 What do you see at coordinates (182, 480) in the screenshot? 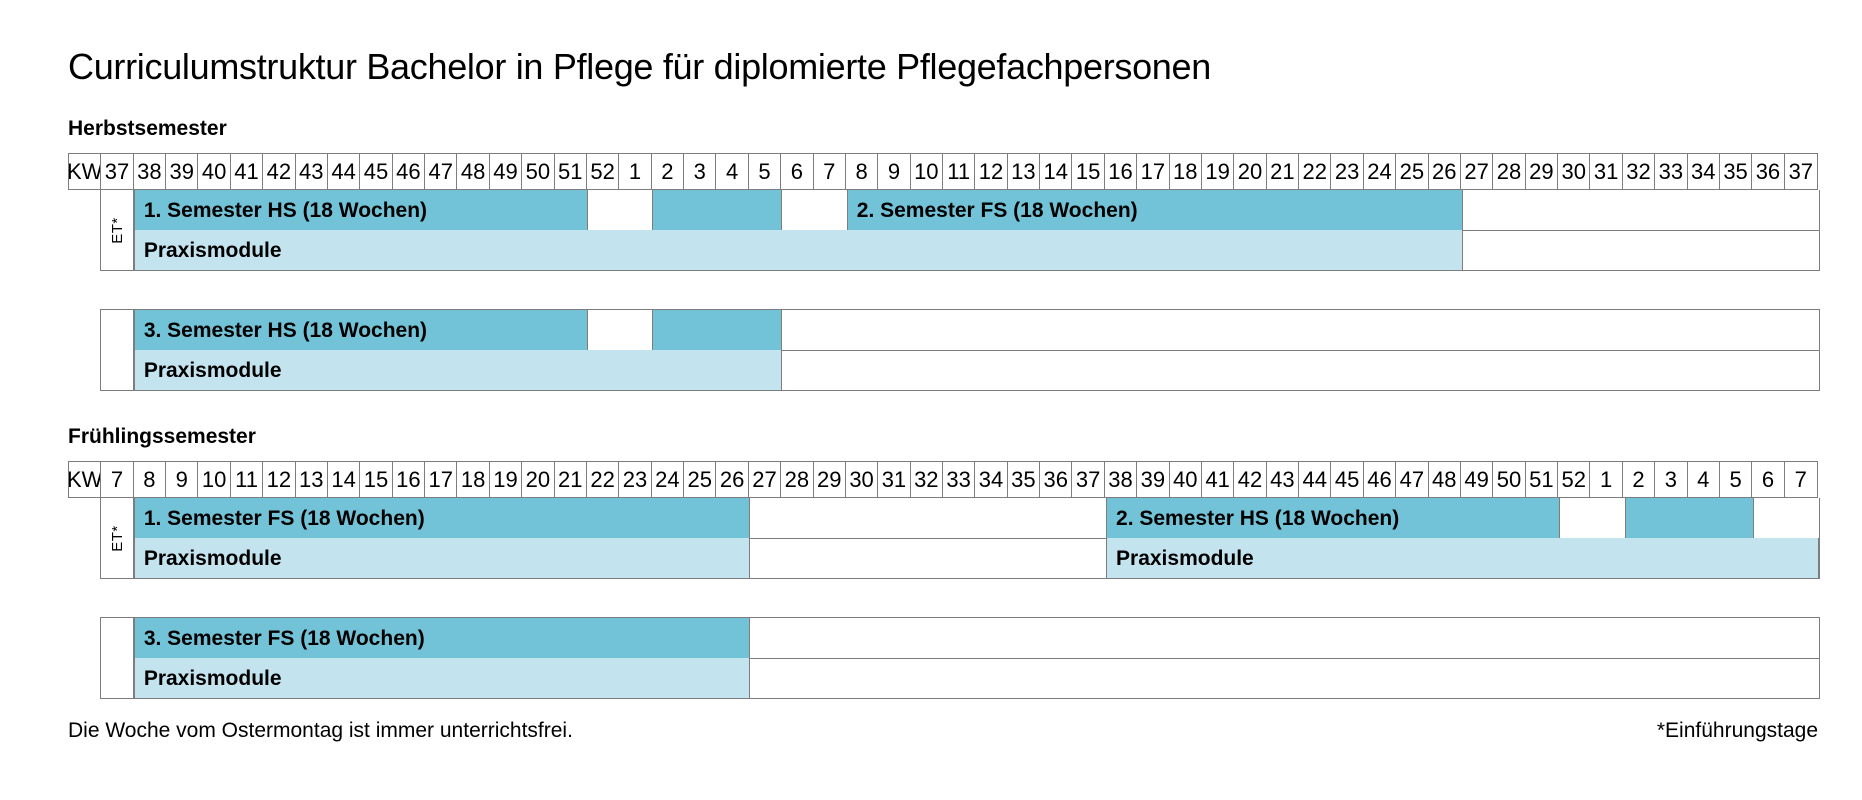
I see `kw-week-cell: 9` at bounding box center [182, 480].